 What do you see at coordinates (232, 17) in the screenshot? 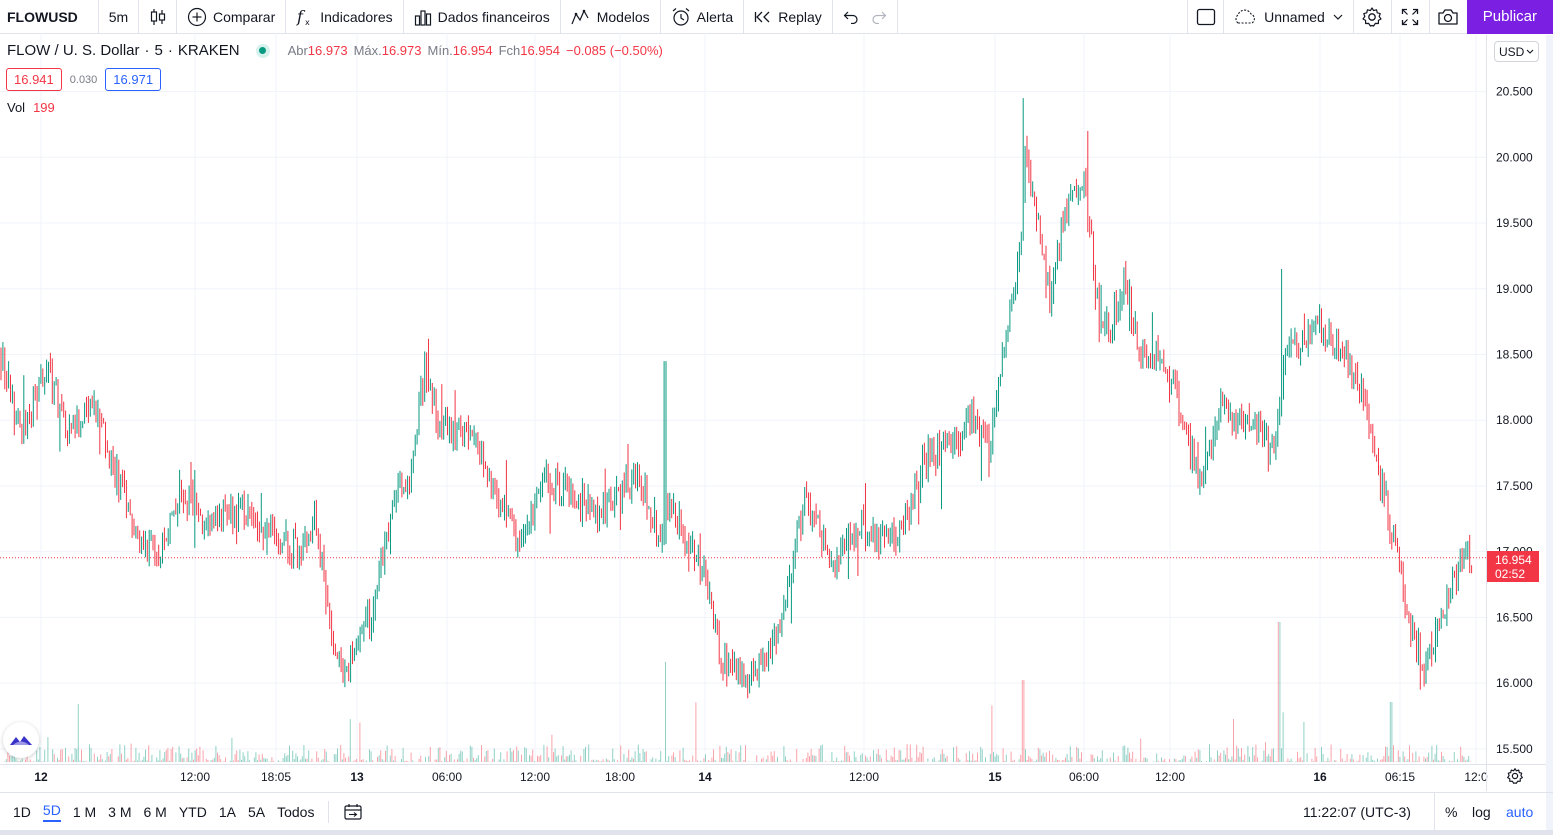
I see `compare-button: Comparar` at bounding box center [232, 17].